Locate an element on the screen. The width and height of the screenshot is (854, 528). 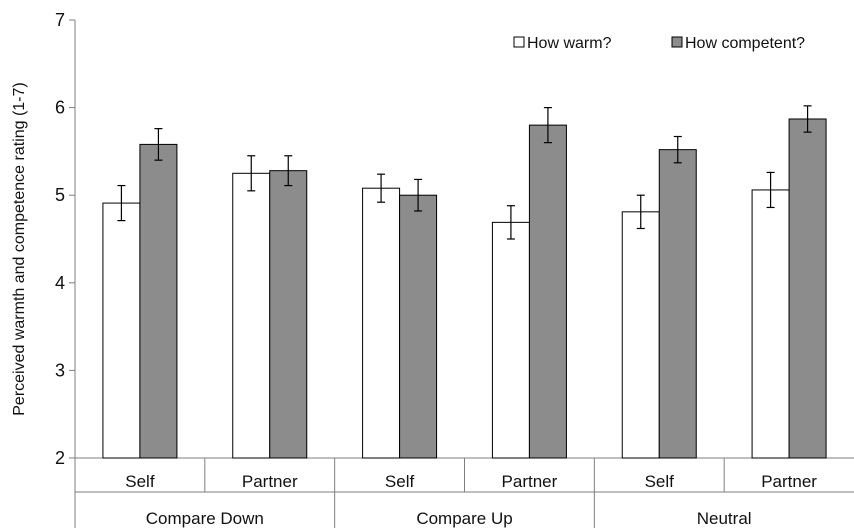
y-tick-label: 4 is located at coordinates (60, 283).